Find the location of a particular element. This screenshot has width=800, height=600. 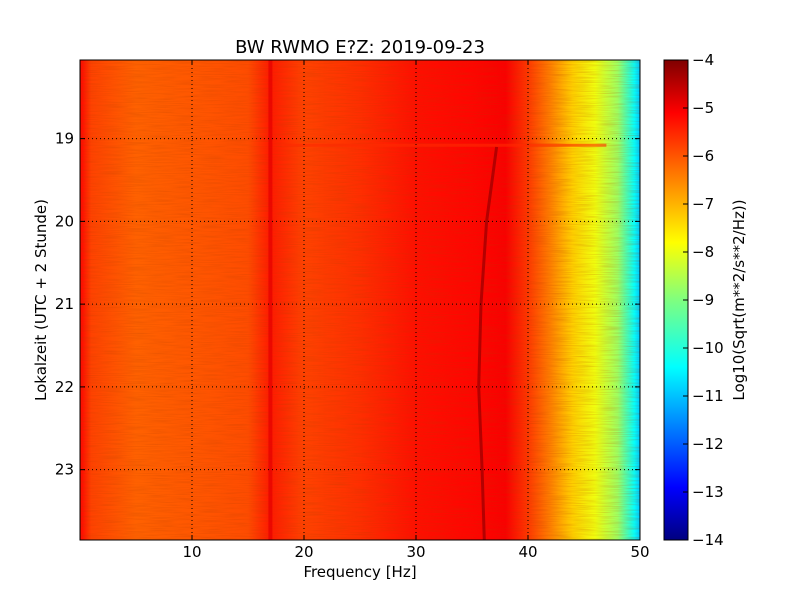

colorbar-tick-label: −13 is located at coordinates (708, 492).